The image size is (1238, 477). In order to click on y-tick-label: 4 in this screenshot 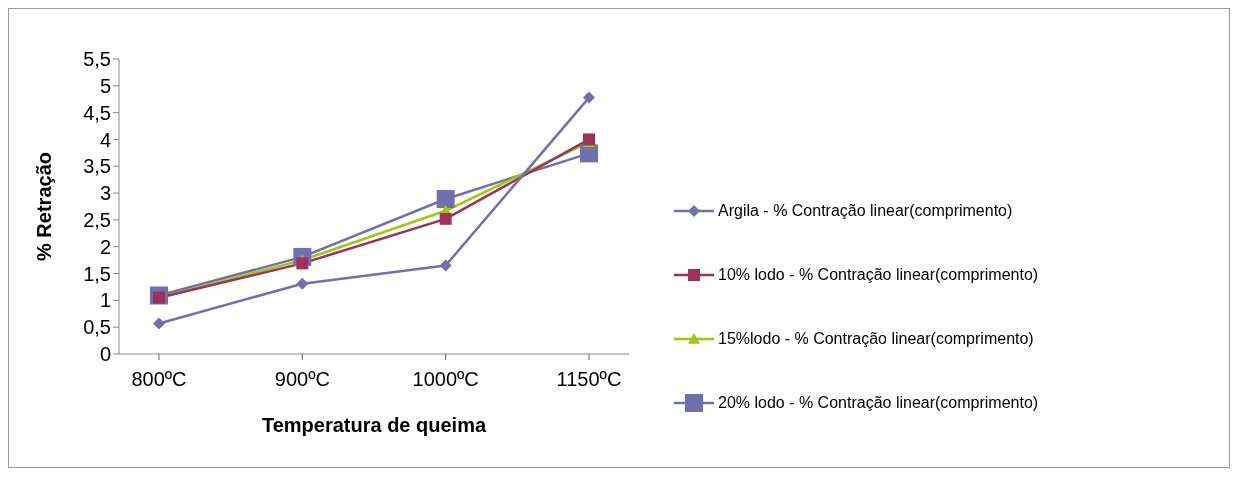, I will do `click(105, 139)`.